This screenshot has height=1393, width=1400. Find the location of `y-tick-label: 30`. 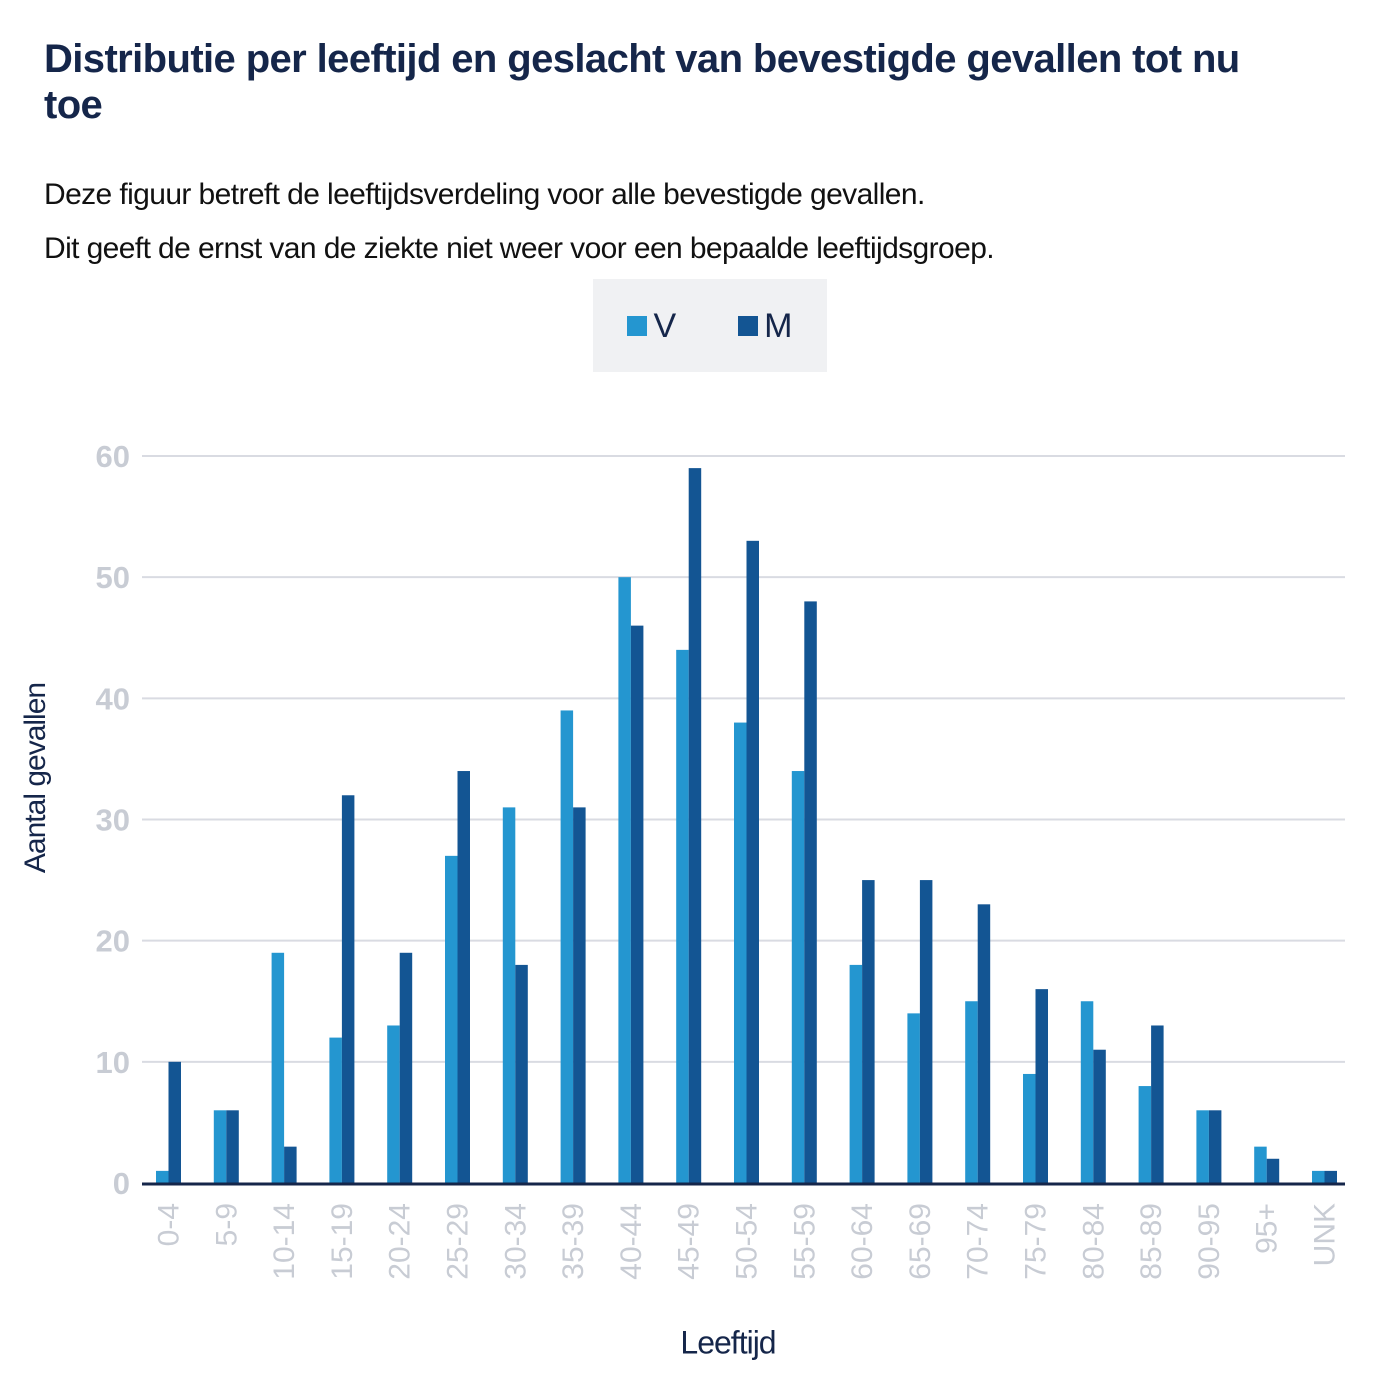

y-tick-label: 30 is located at coordinates (113, 820).